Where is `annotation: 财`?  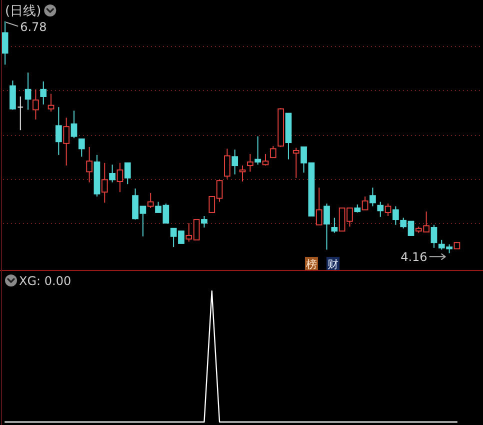
annotation: 财 is located at coordinates (333, 264).